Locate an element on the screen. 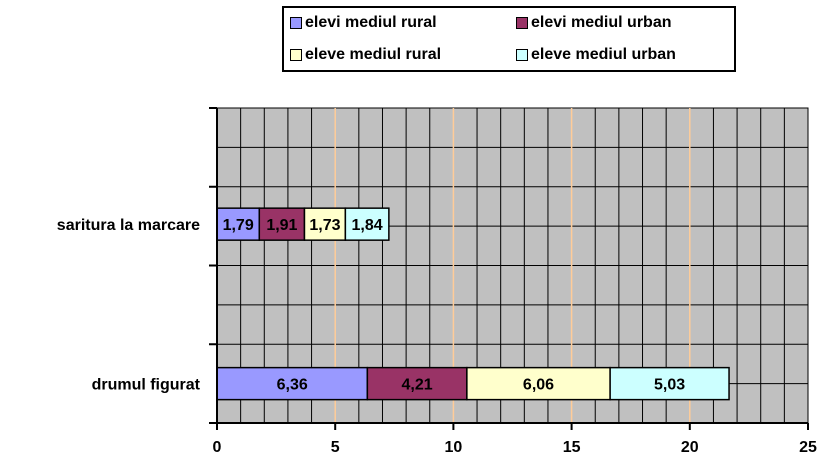  legend-item-elevi-urban: elevi mediul urban is located at coordinates (593, 23).